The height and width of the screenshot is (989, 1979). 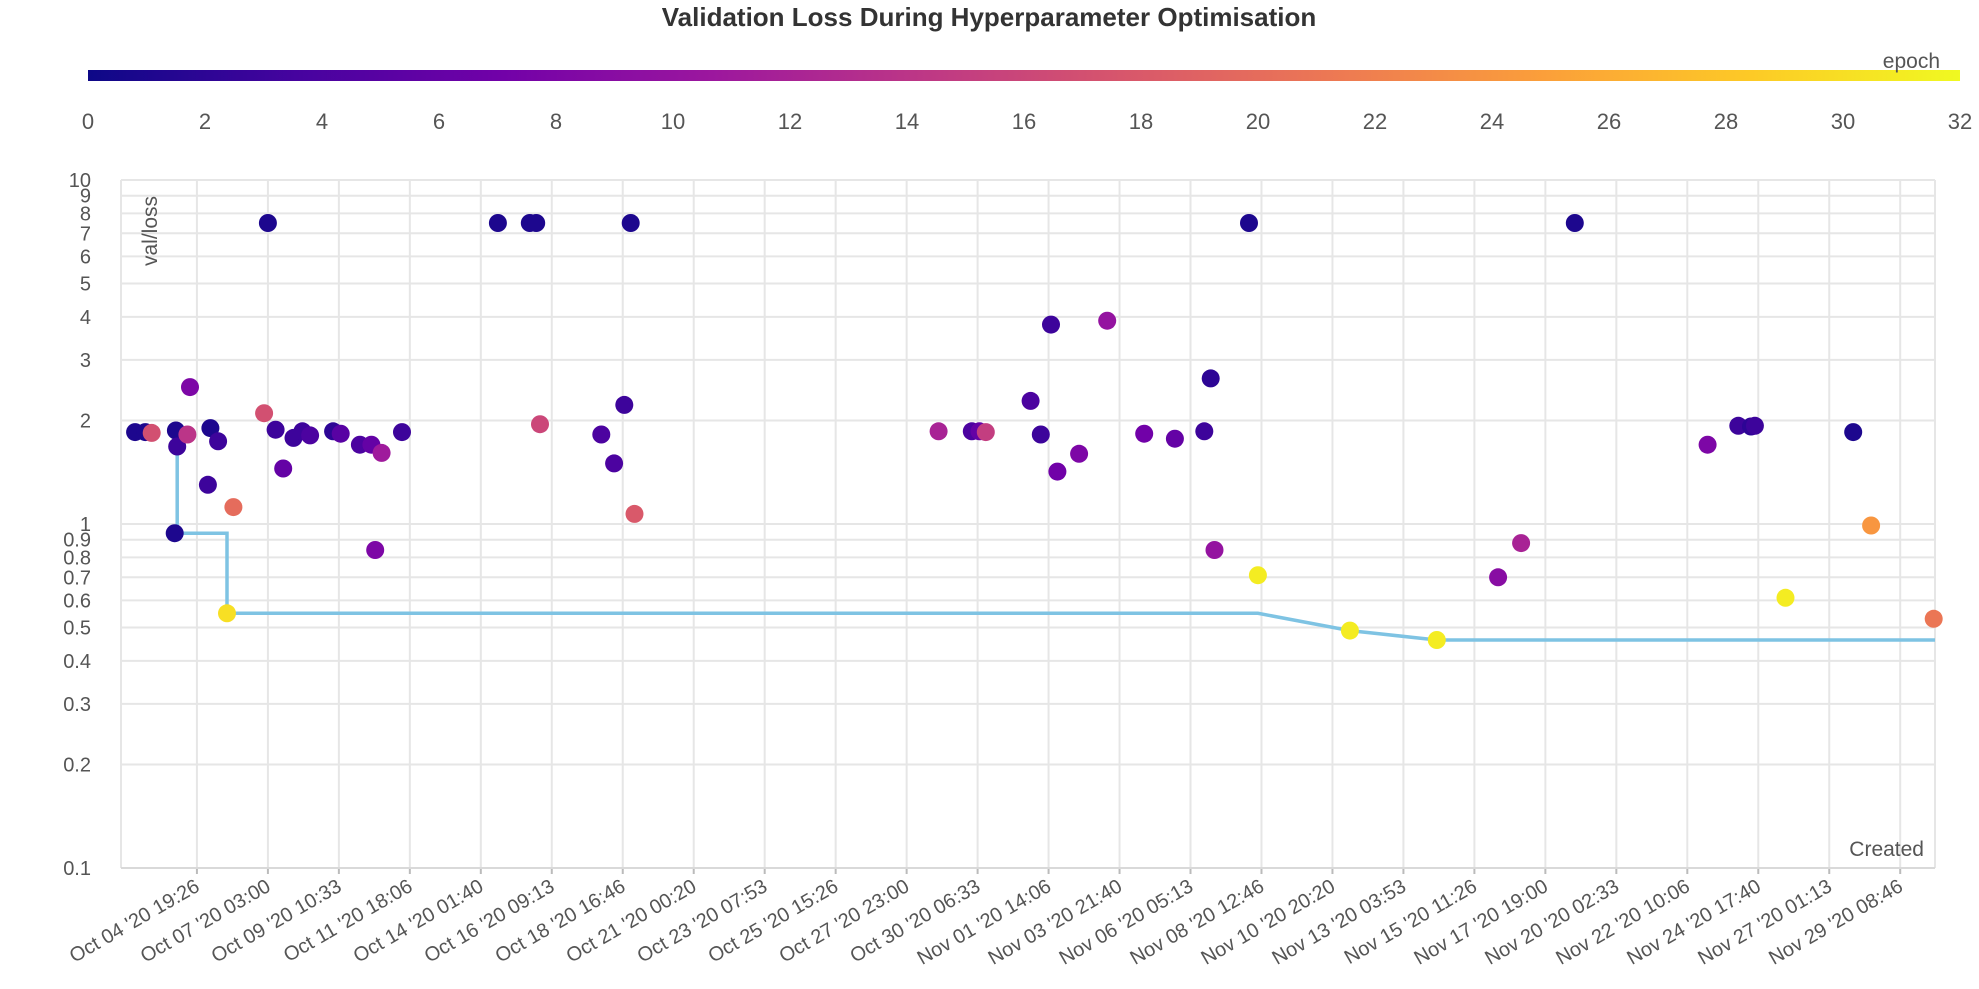 What do you see at coordinates (77, 765) in the screenshot?
I see `y-tick-label: 0.2` at bounding box center [77, 765].